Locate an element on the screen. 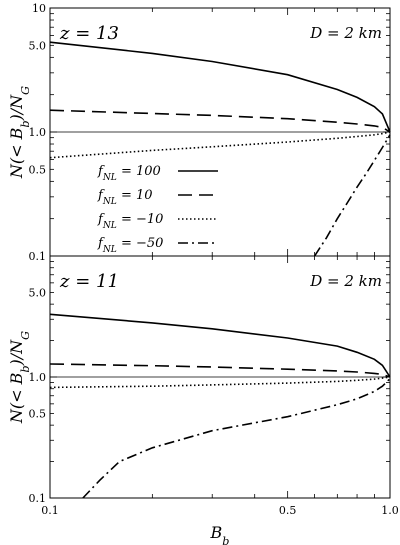 This screenshot has height=545, width=400. redshift-label: z = 13 is located at coordinates (89, 33).